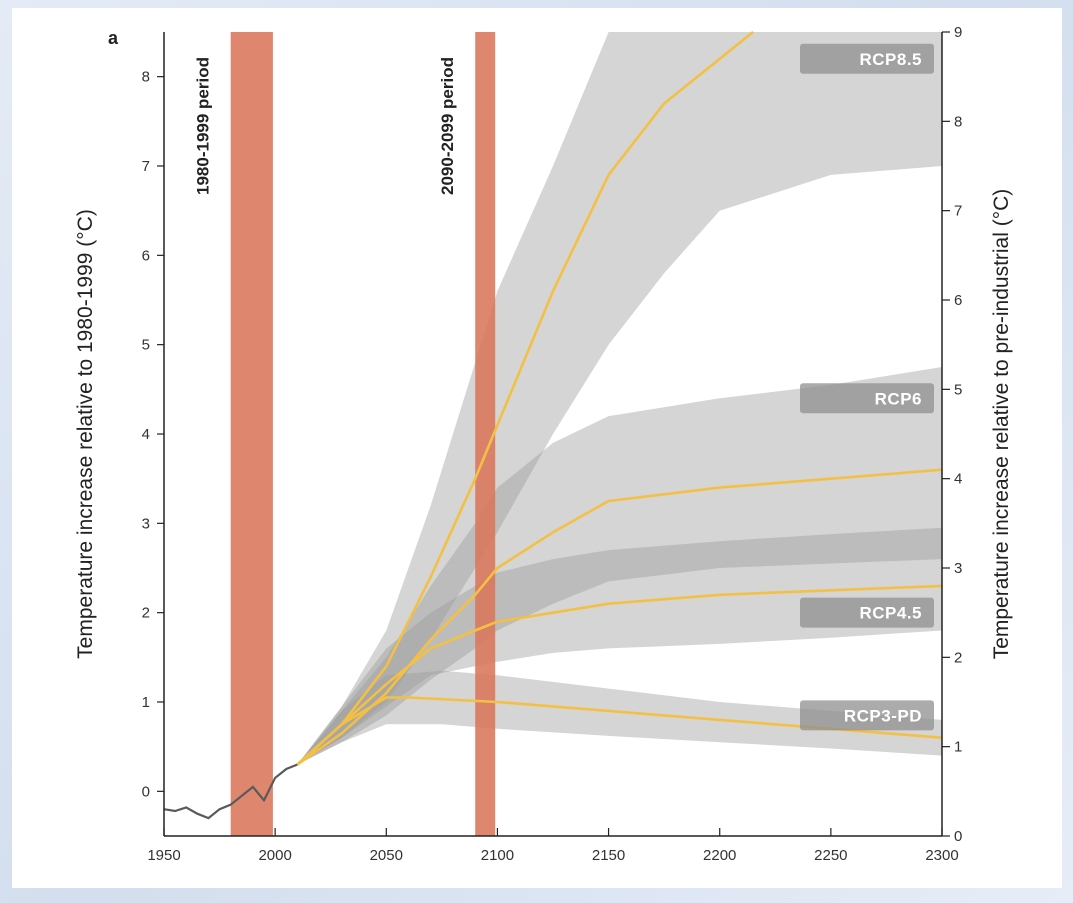  Describe the element at coordinates (958, 300) in the screenshot. I see `y2-tick-label: 6` at that location.